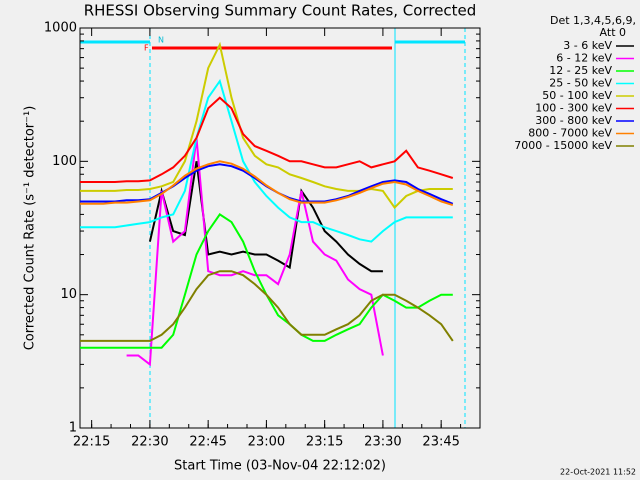  What do you see at coordinates (382, 442) in the screenshot?
I see `x-tick-label: 23:30` at bounding box center [382, 442].